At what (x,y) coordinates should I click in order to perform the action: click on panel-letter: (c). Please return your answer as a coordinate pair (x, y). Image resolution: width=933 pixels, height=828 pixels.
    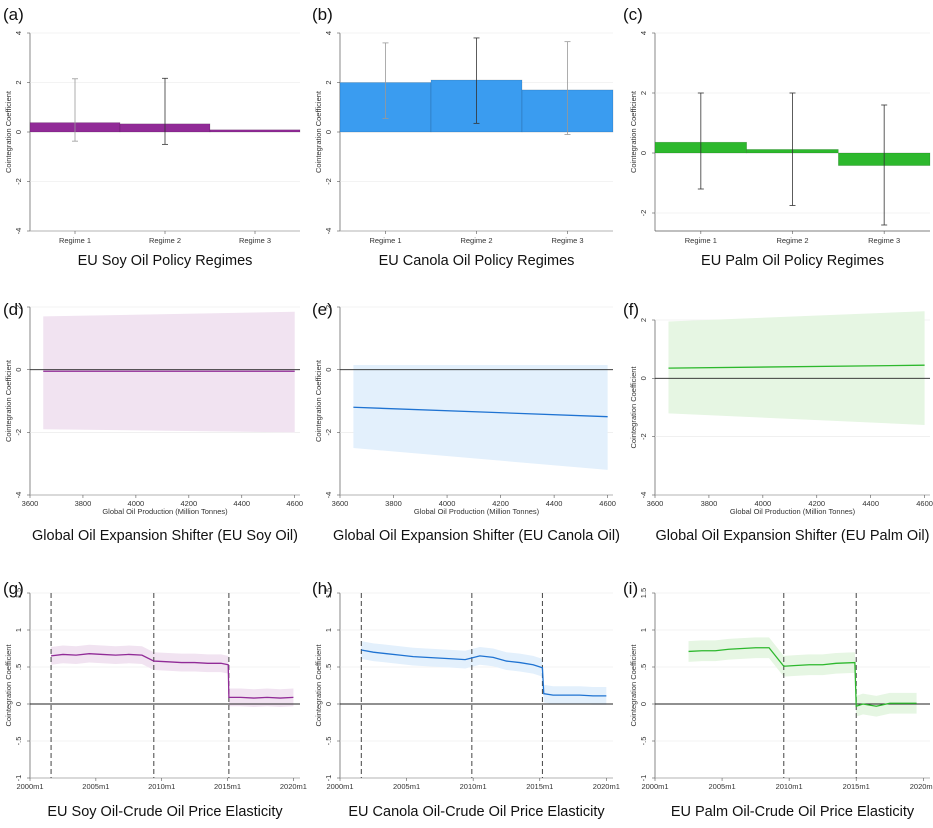
    Looking at the image, I should click on (633, 14).